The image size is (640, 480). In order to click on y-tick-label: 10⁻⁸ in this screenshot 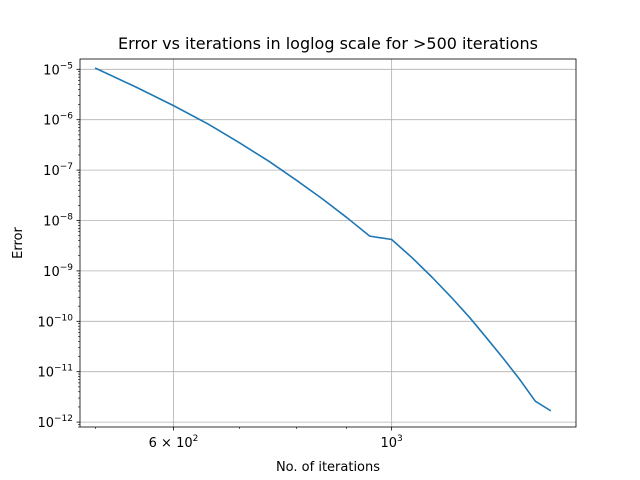, I will do `click(58, 220)`.